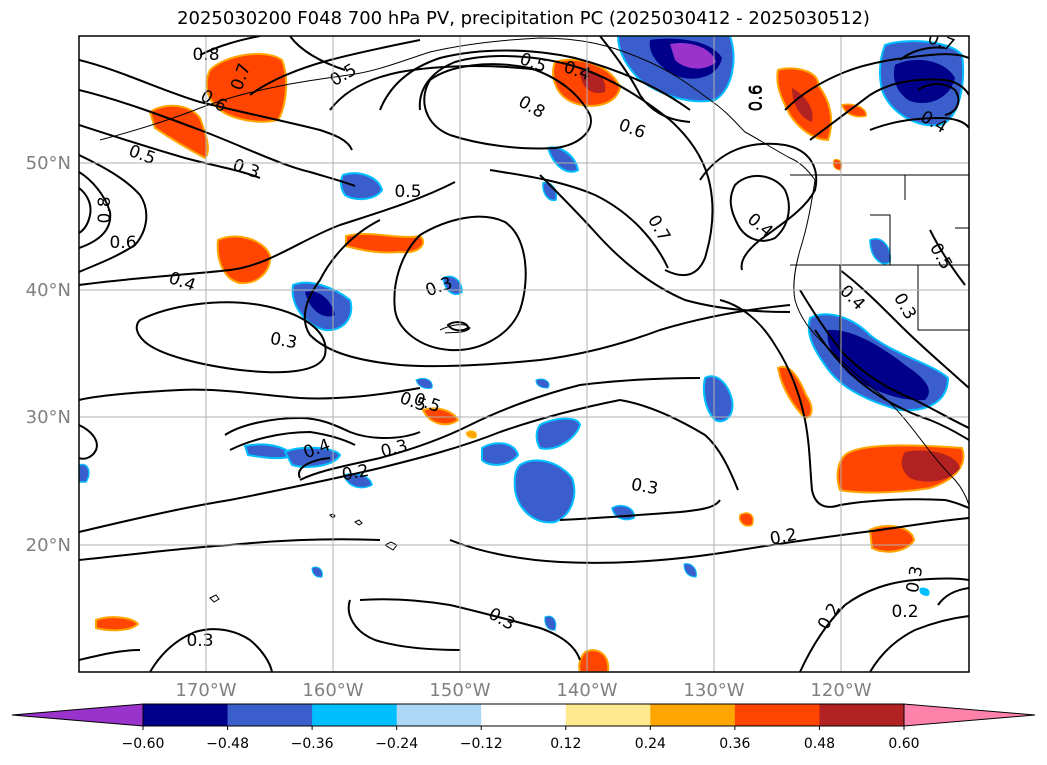 This screenshot has width=1047, height=765. What do you see at coordinates (48, 290) in the screenshot?
I see `lat-label: 40°N` at bounding box center [48, 290].